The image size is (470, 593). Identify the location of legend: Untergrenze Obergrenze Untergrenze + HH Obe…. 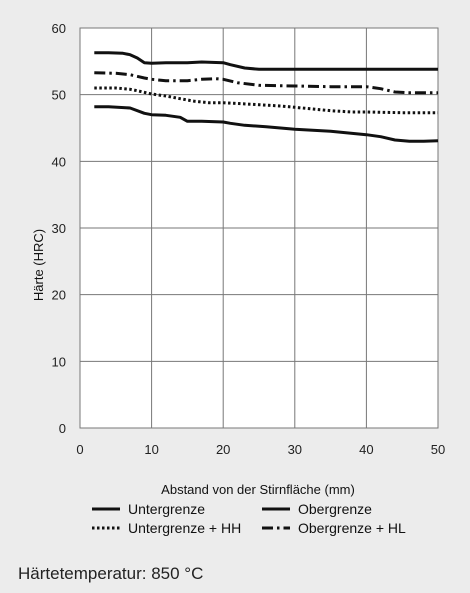
(249, 518).